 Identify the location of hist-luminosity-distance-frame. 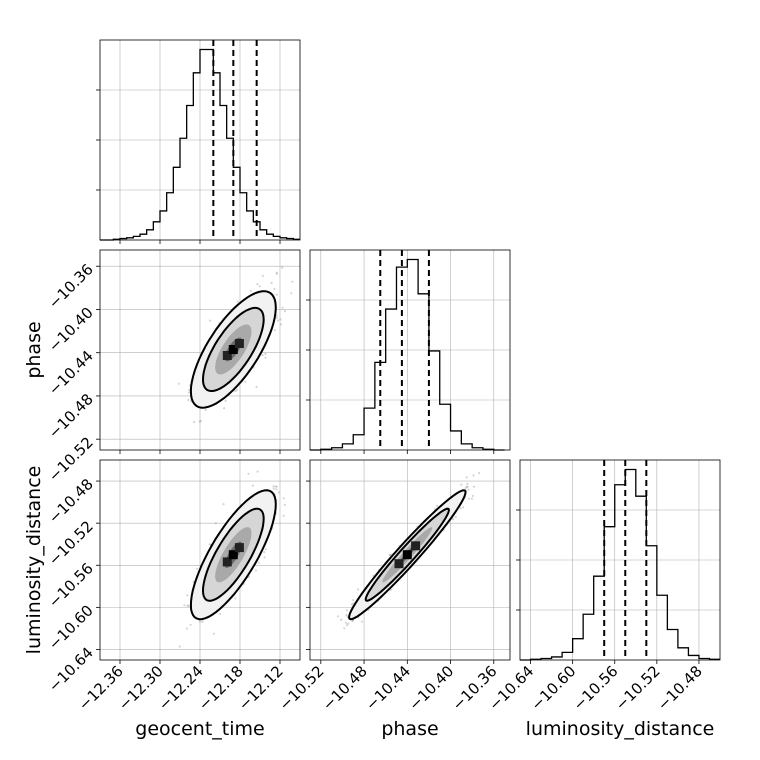
(620, 560).